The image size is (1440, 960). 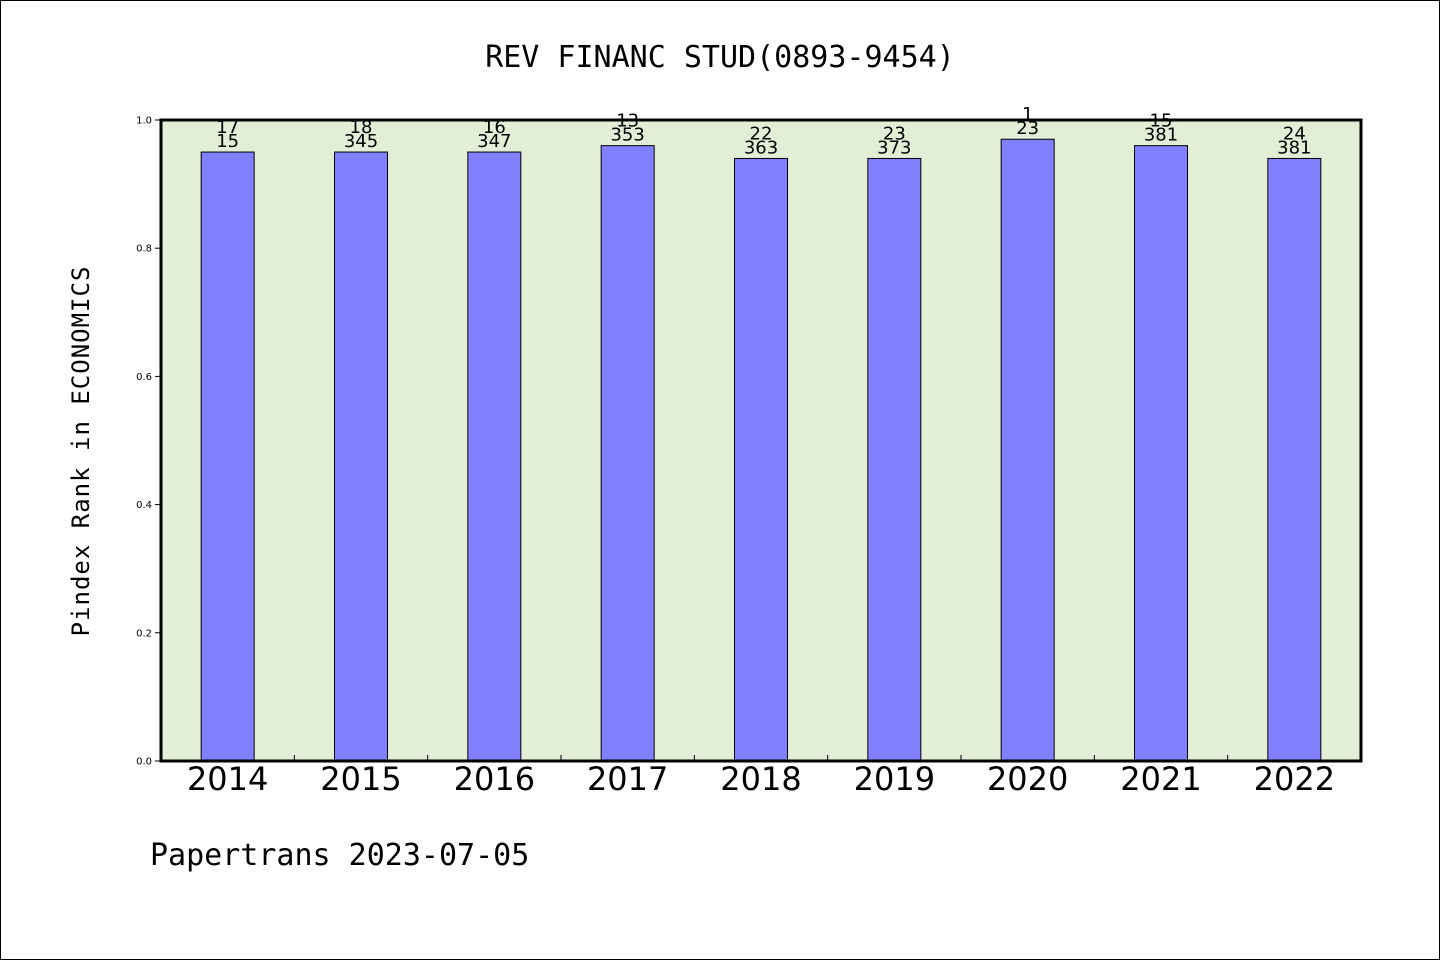 What do you see at coordinates (148, 442) in the screenshot?
I see `y-axis: 0.0 0.2 0.4 0.6 0.8 1.0` at bounding box center [148, 442].